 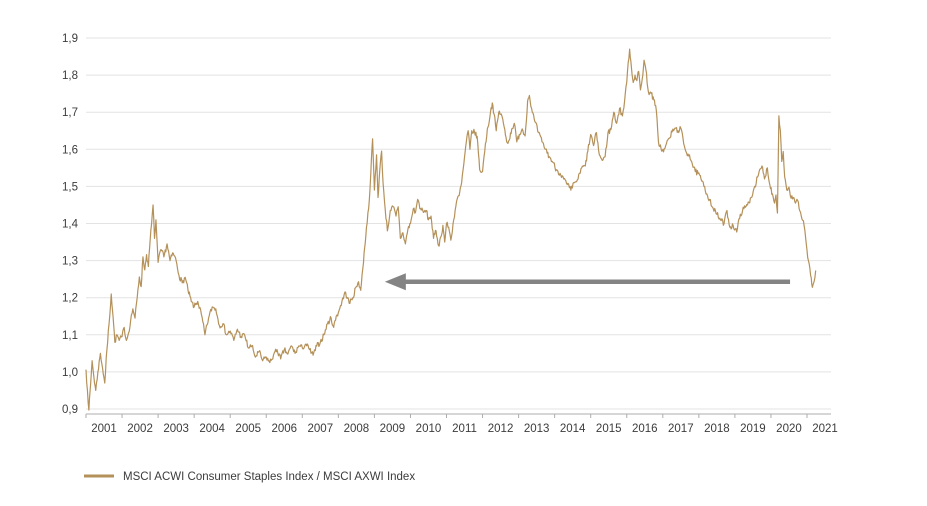 I want to click on x-tick-label: 2002, so click(x=140, y=429).